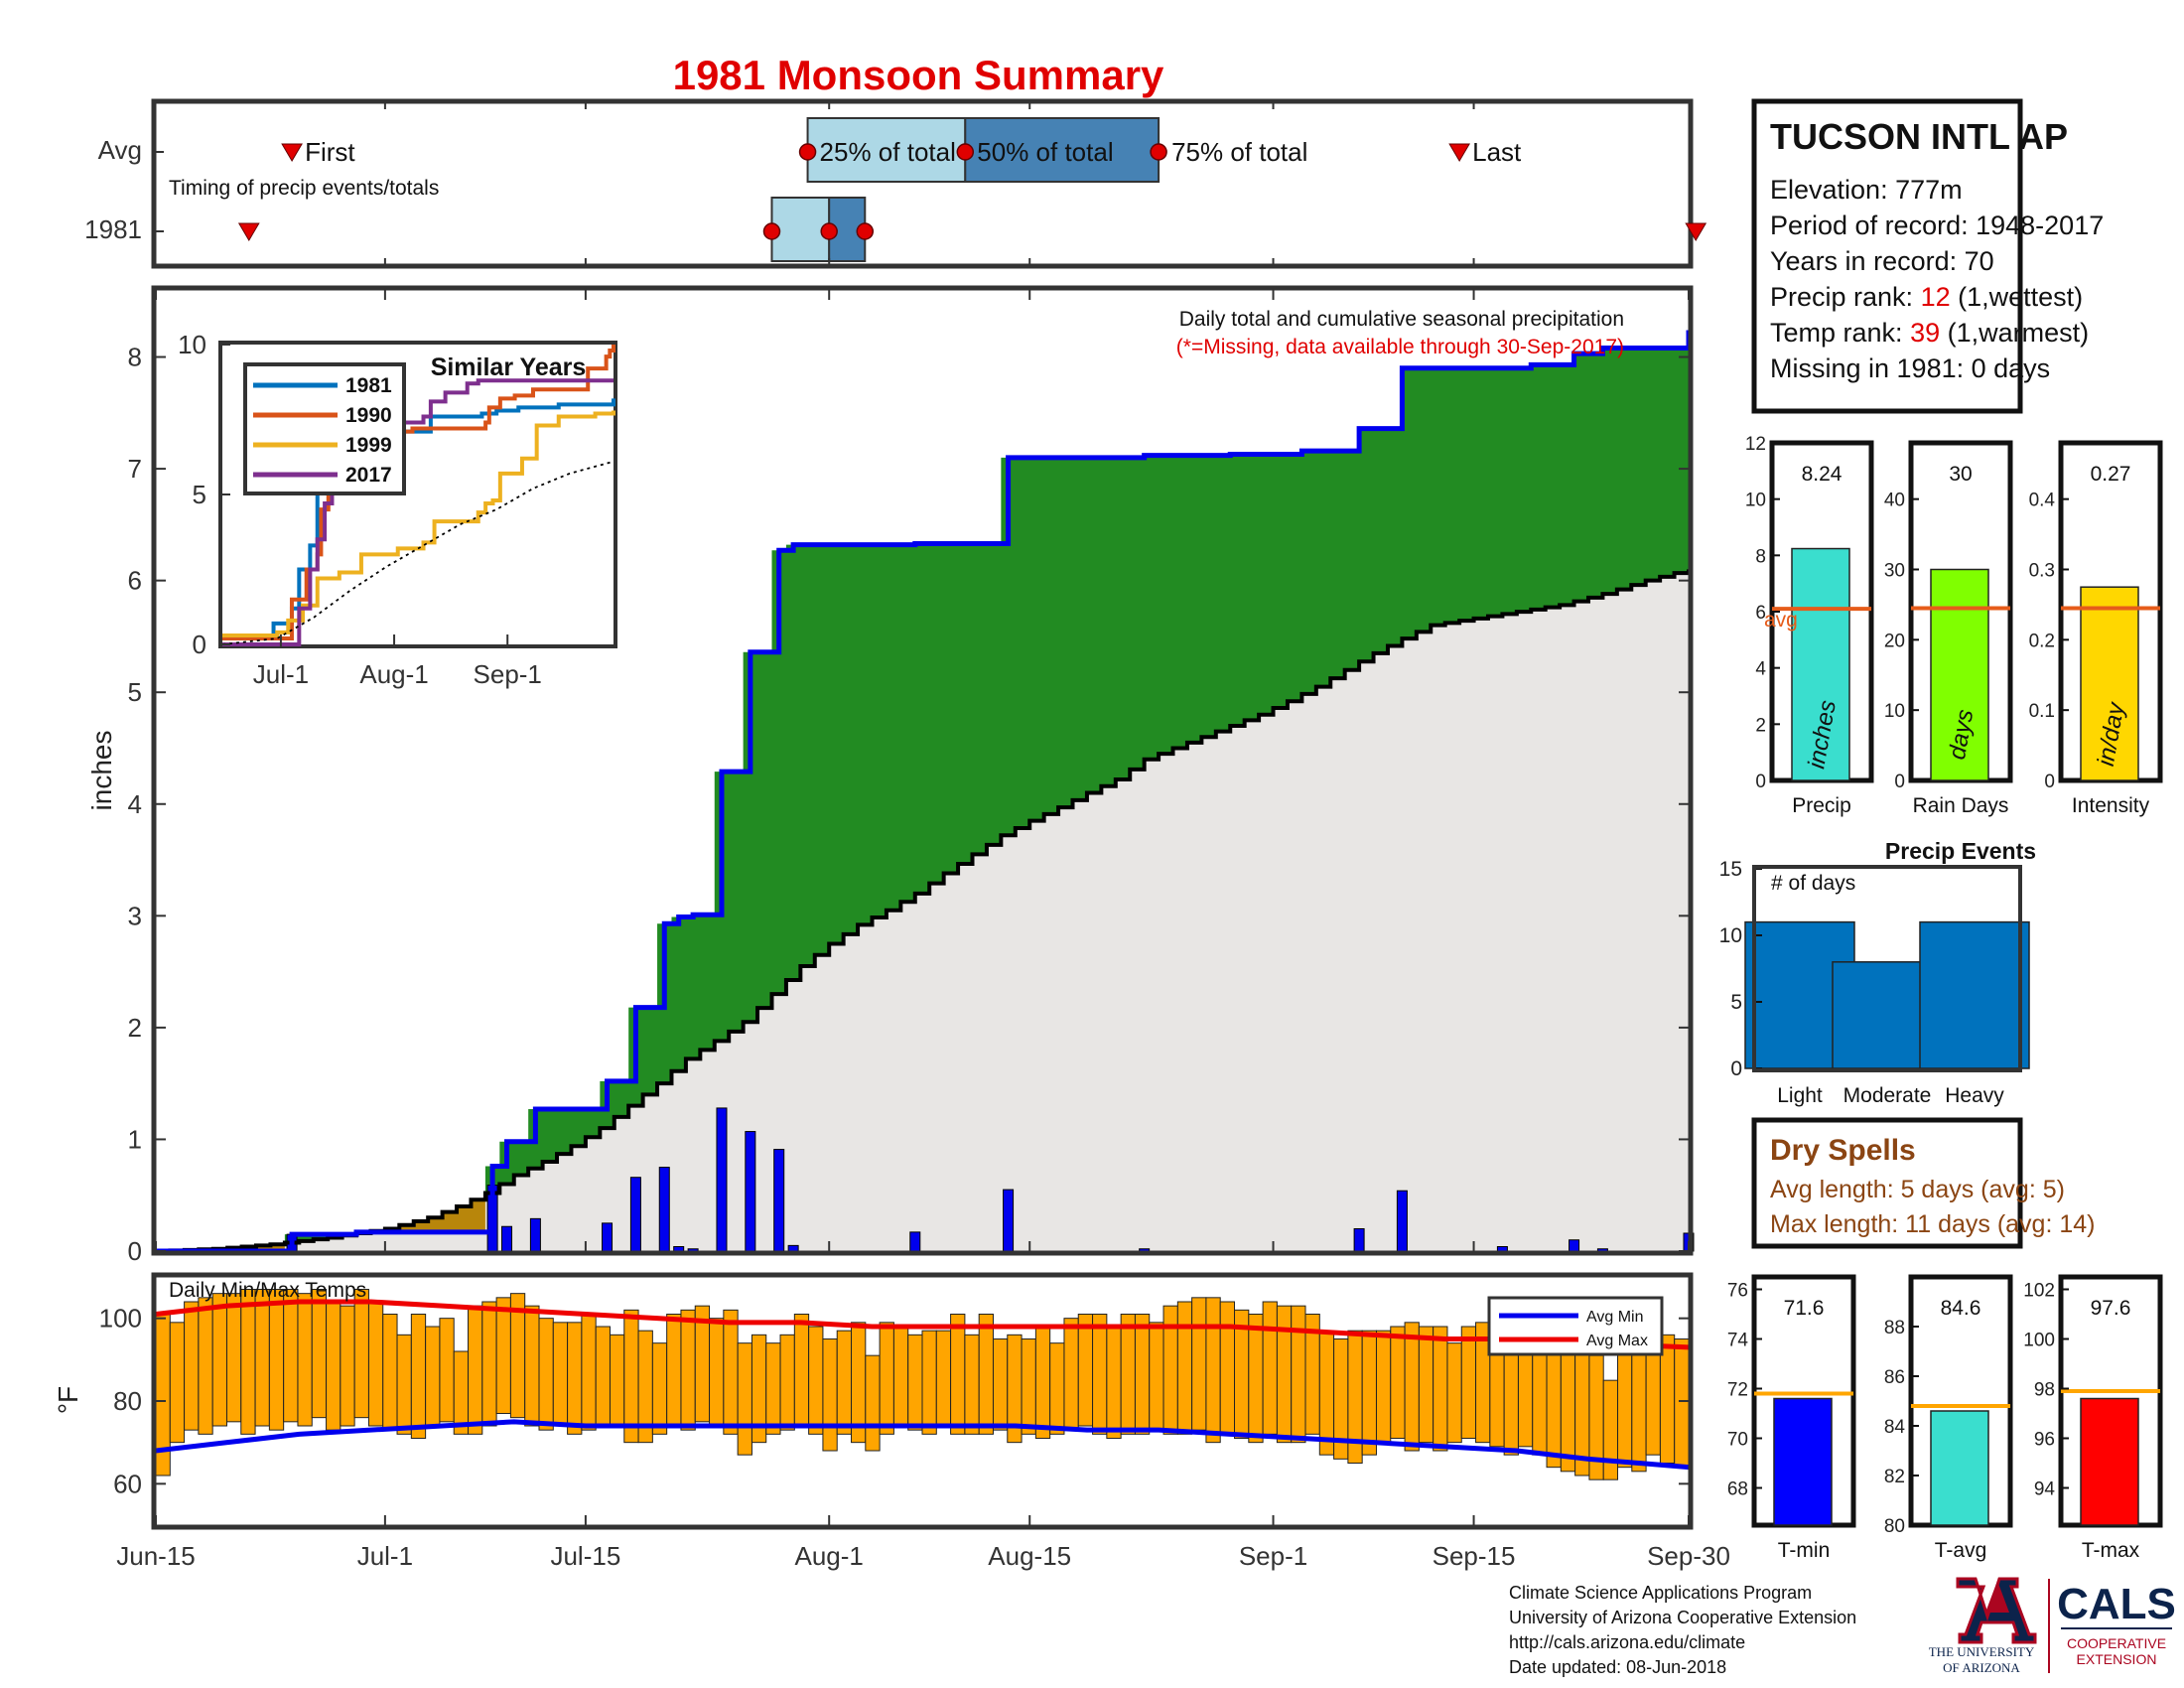  Describe the element at coordinates (1737, 1390) in the screenshot. I see `stat-panel-ytick-label: 72` at that location.